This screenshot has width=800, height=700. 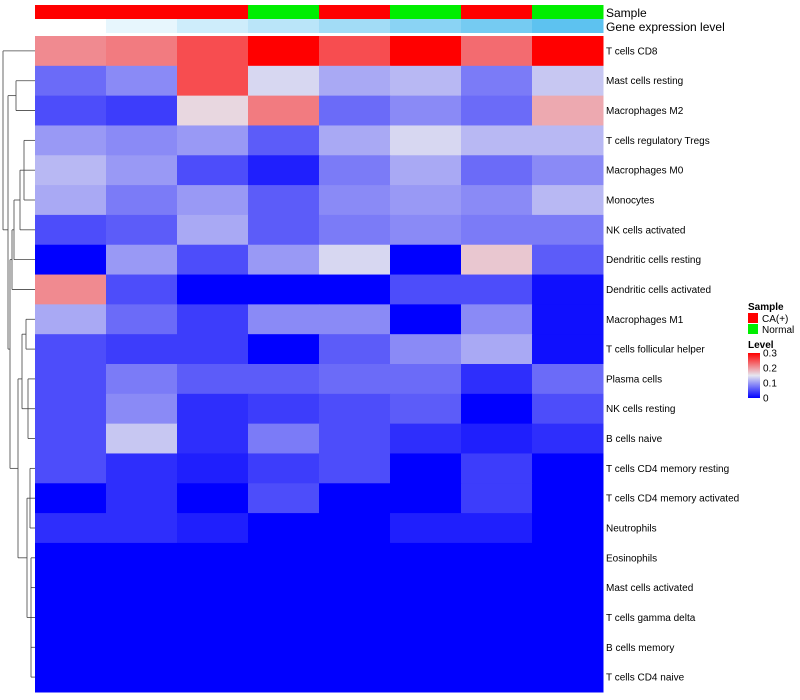 I want to click on row-label: Plasma cells, so click(x=634, y=379).